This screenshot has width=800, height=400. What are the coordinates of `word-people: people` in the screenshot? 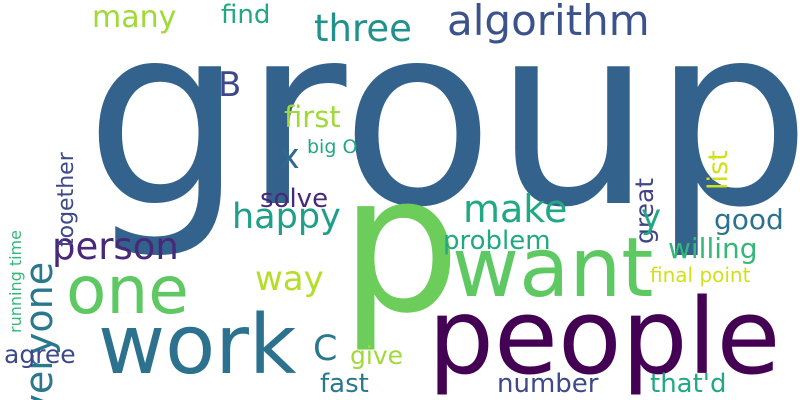 It's located at (604, 337).